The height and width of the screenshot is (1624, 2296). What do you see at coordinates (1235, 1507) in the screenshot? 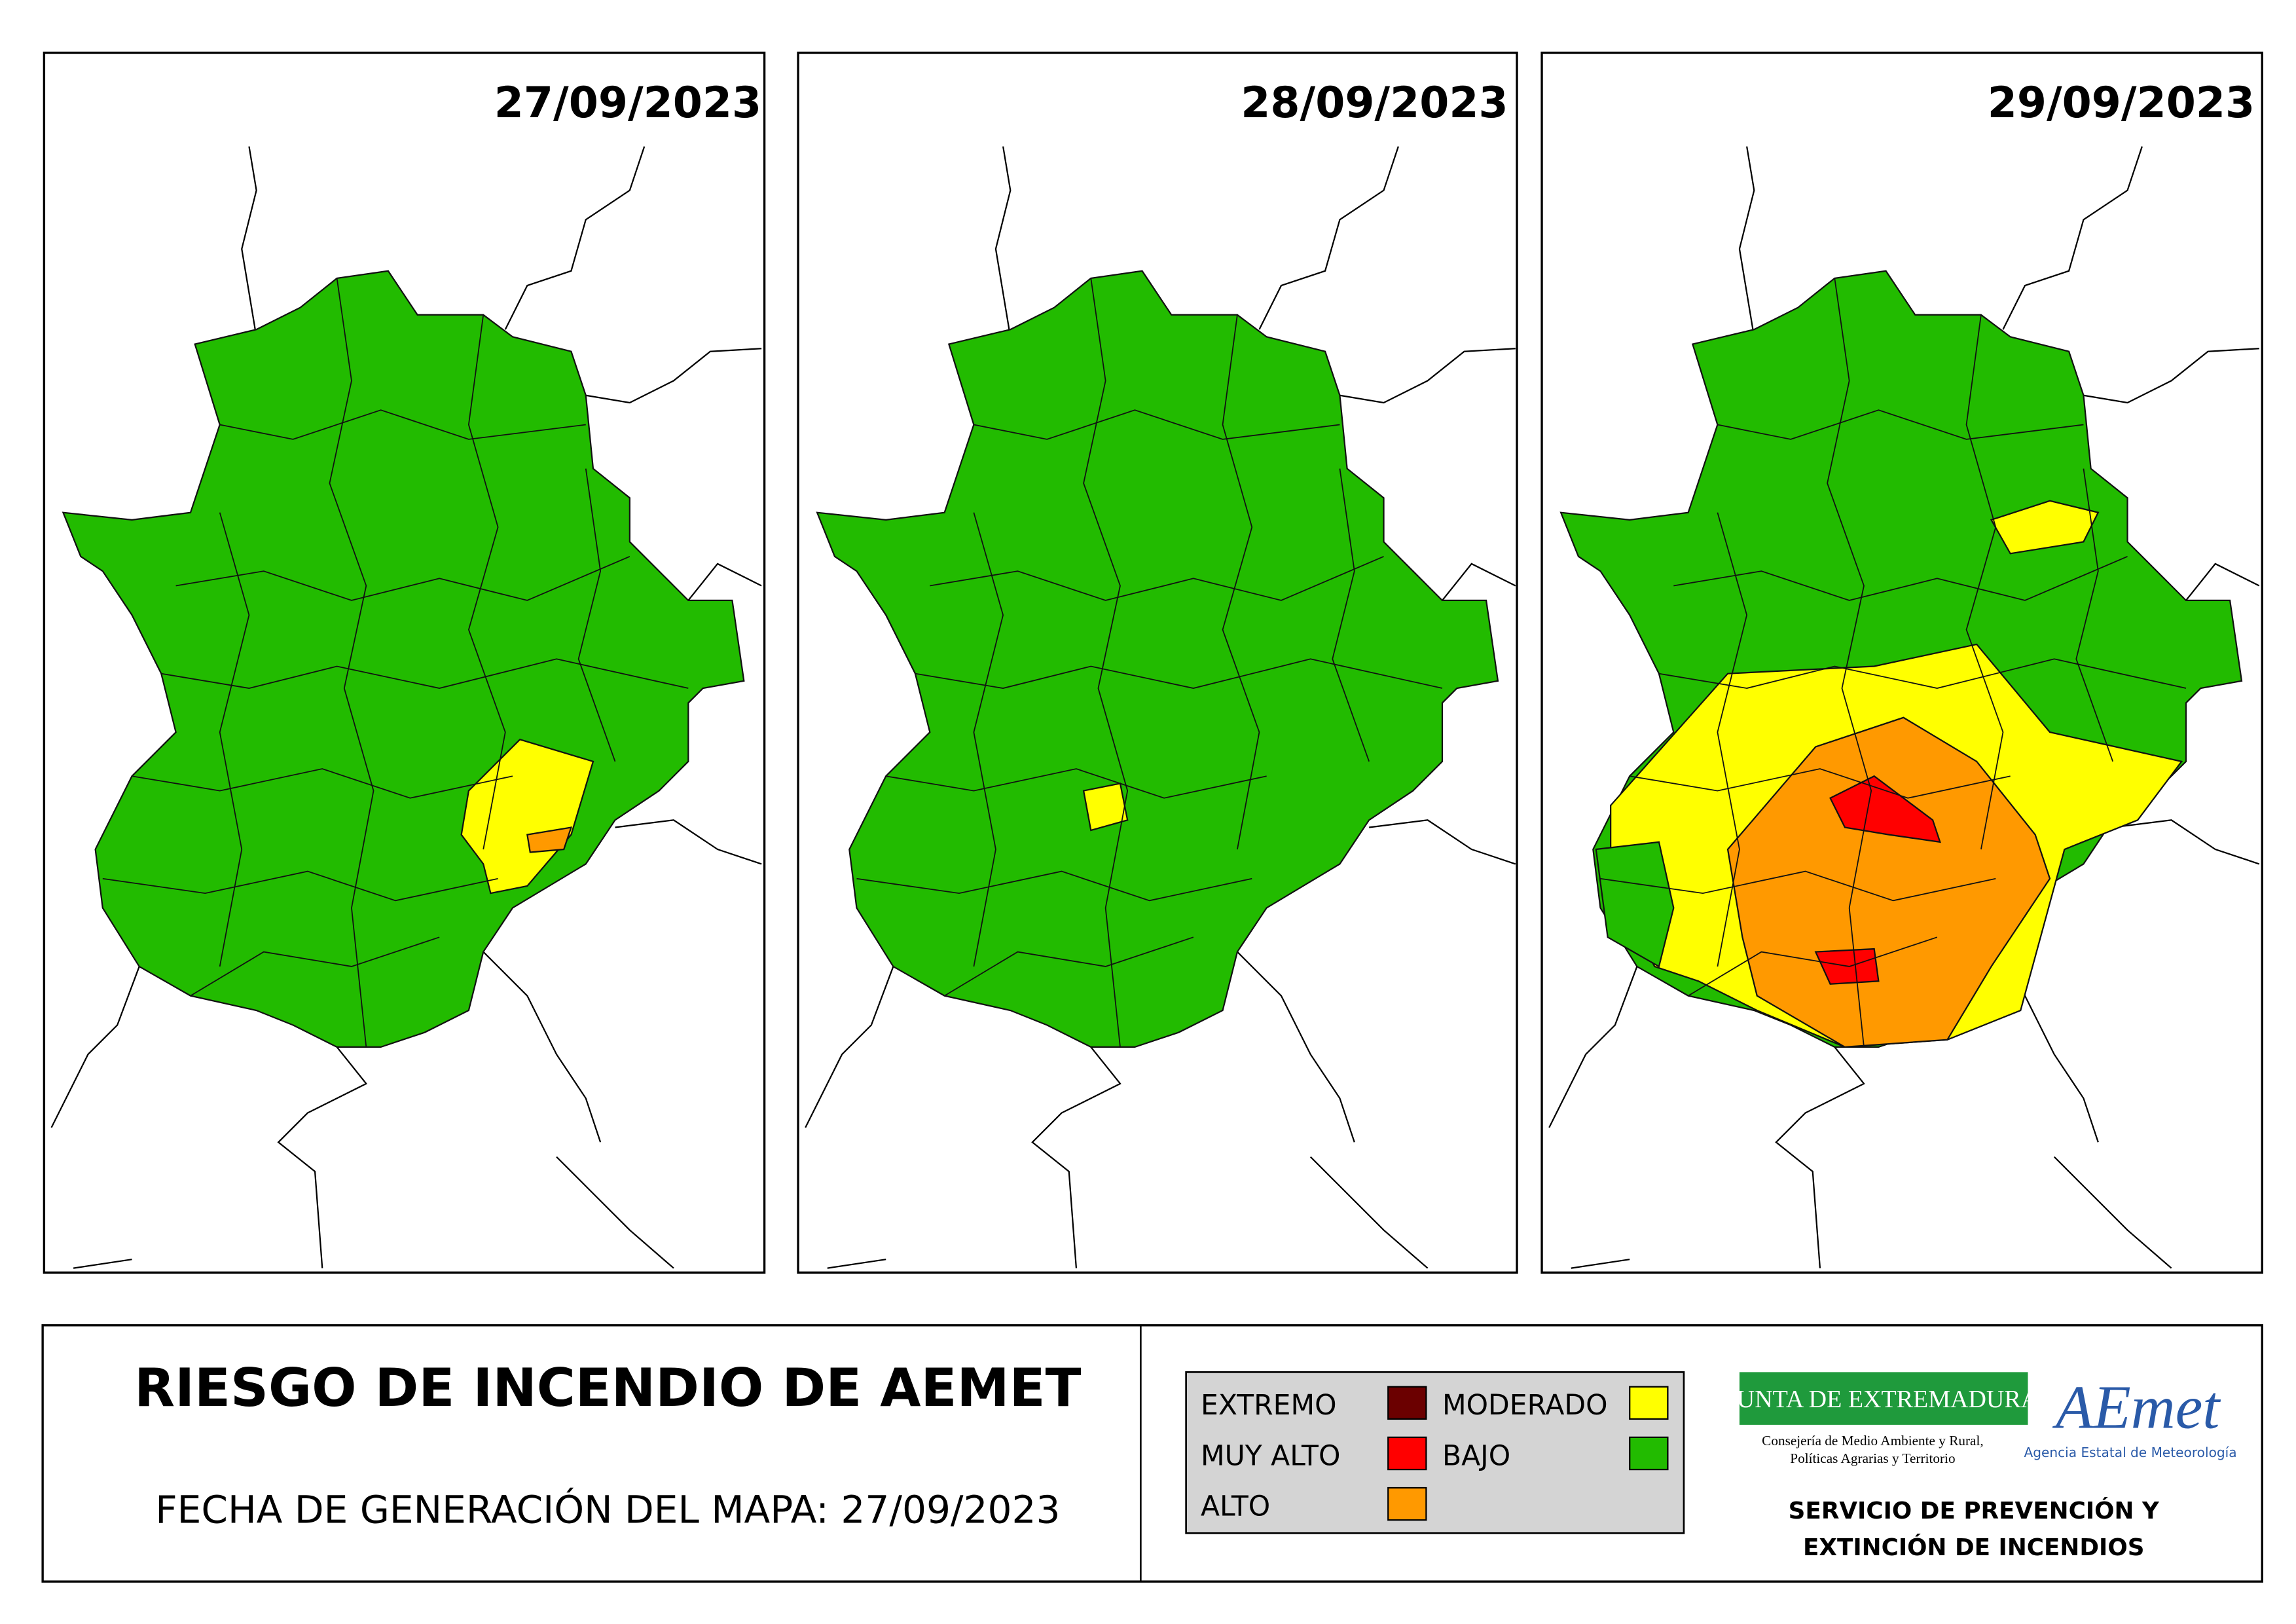
I see `legend-label: ALTO` at bounding box center [1235, 1507].